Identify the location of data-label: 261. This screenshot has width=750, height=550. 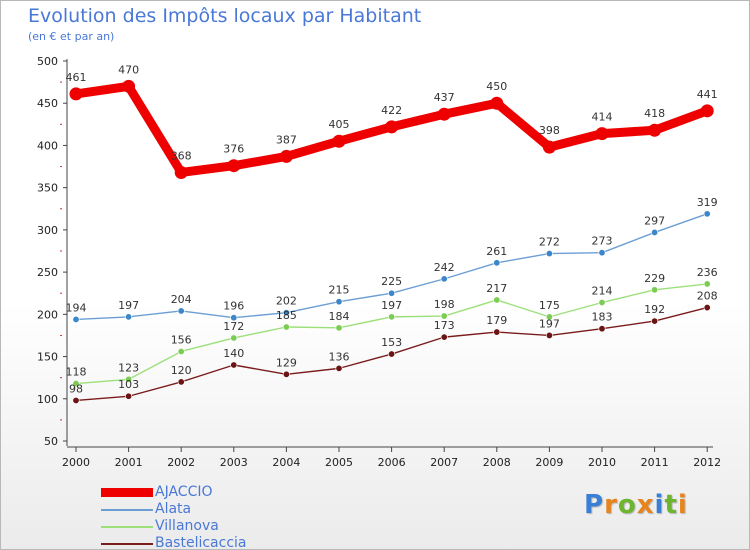
(496, 251).